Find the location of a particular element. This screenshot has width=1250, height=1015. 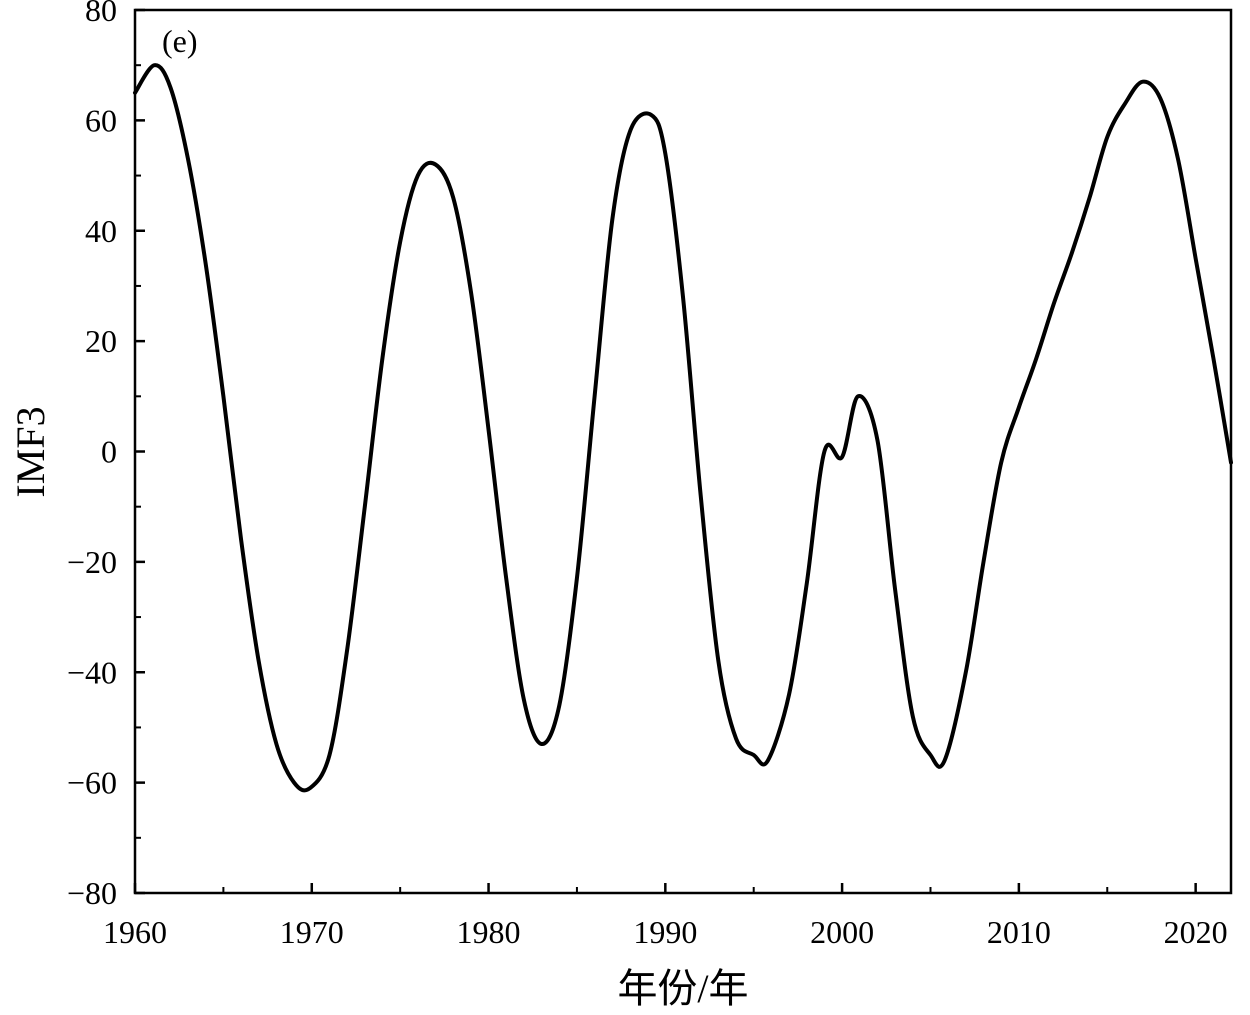

y-tick-label: −40 is located at coordinates (92, 672).